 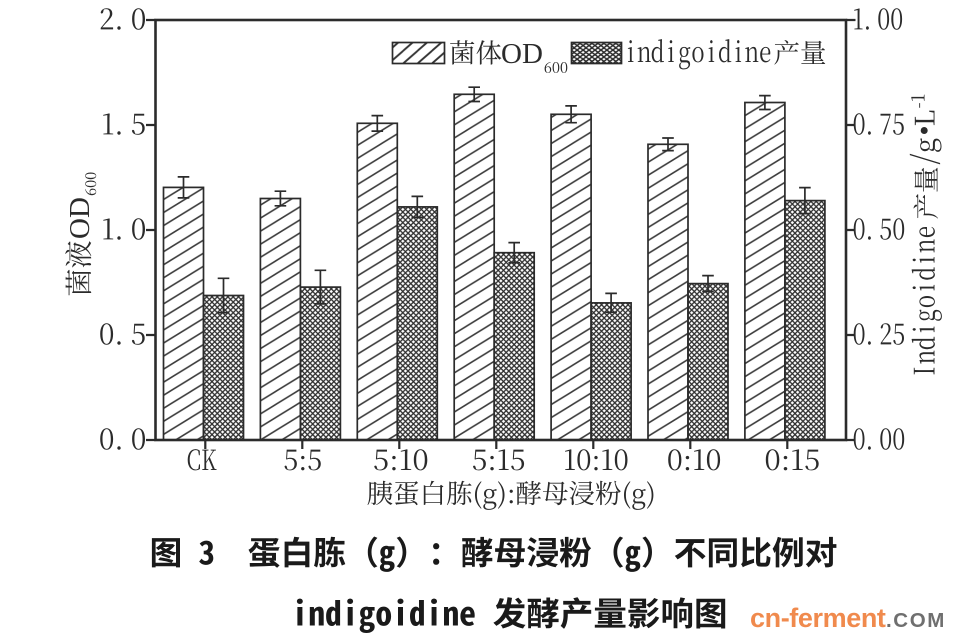 What do you see at coordinates (916, 620) in the screenshot?
I see `svg-text: .COM` at bounding box center [916, 620].